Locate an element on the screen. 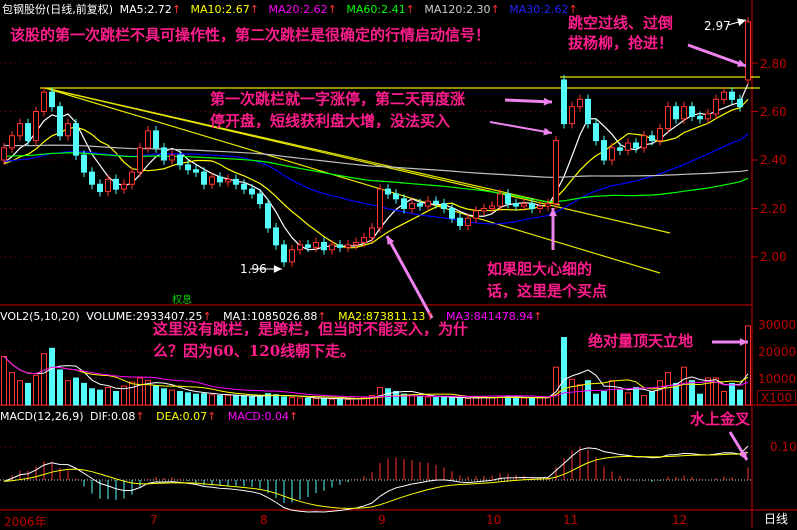 This screenshot has width=797, height=530. volume-ma3: MA3:841478.94 is located at coordinates (490, 316).